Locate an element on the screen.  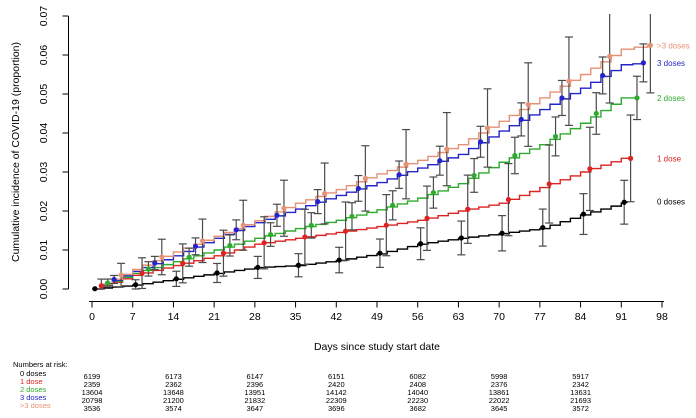
x-axis-title: Days since study start date is located at coordinates (377, 347).